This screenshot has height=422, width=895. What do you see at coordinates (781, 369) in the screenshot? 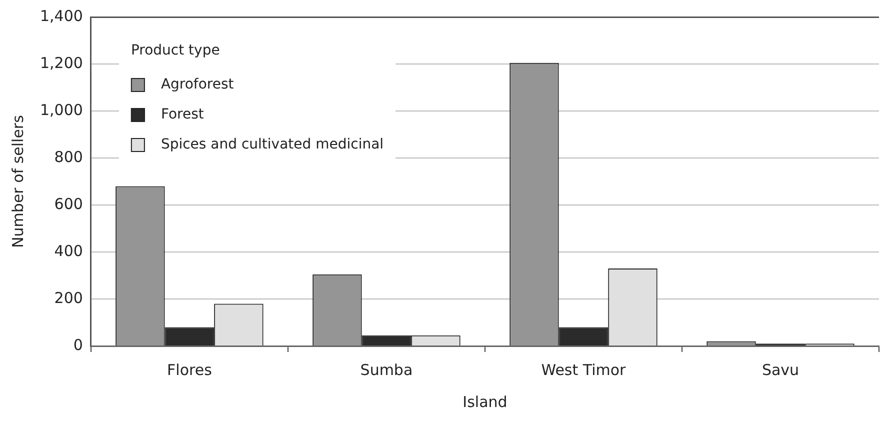
I see `x-tick-label: Savu` at bounding box center [781, 369].